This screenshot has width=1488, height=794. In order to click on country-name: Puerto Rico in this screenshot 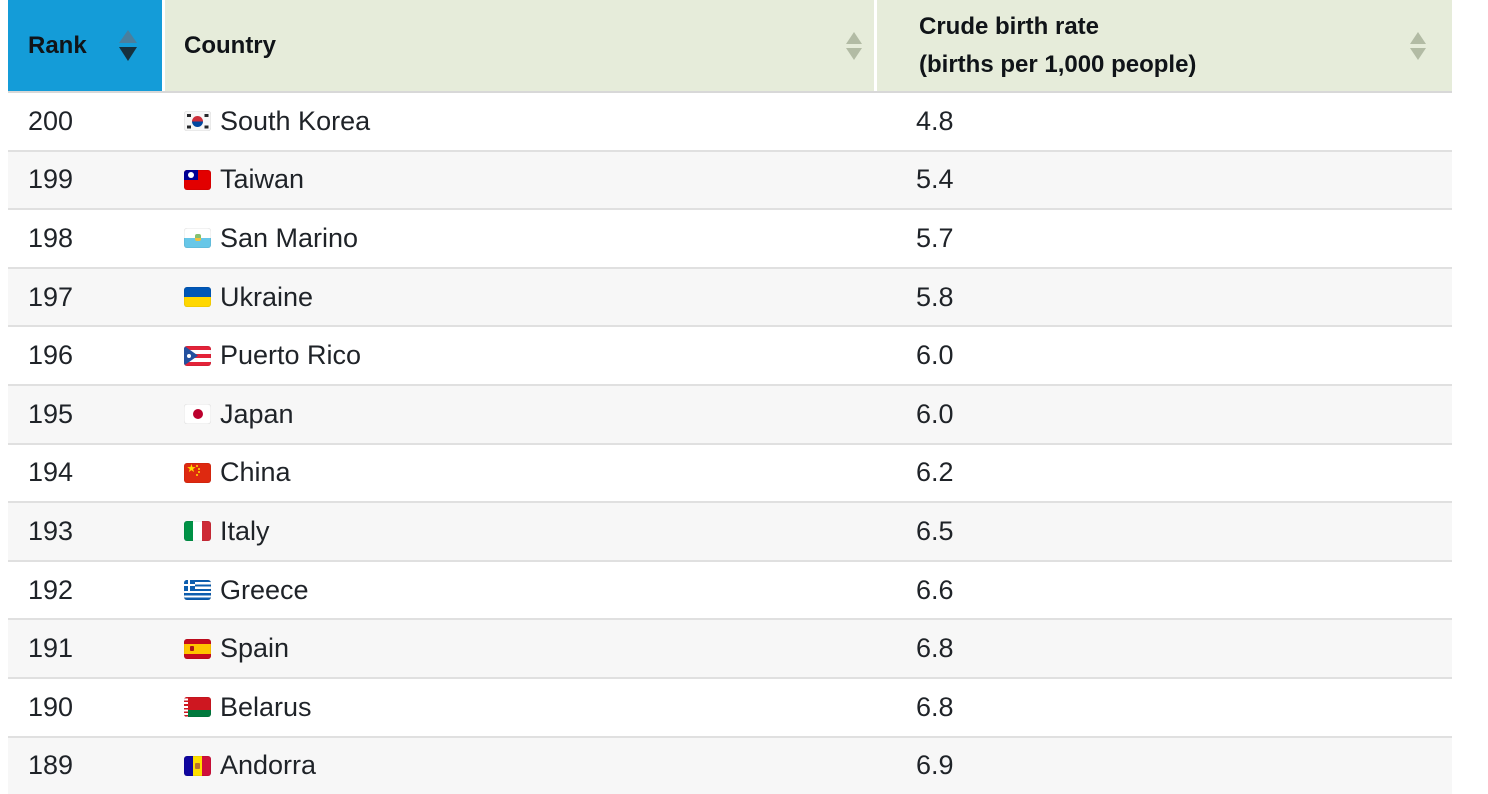, I will do `click(291, 355)`.